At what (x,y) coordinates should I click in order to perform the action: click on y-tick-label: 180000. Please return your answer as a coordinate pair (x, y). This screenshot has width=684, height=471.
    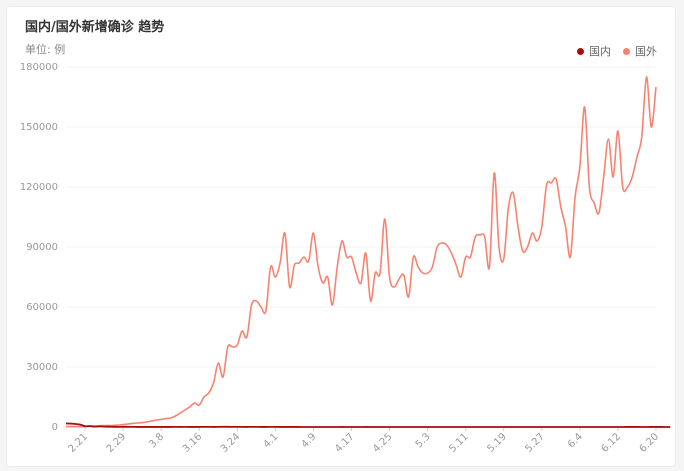
    Looking at the image, I should click on (39, 67).